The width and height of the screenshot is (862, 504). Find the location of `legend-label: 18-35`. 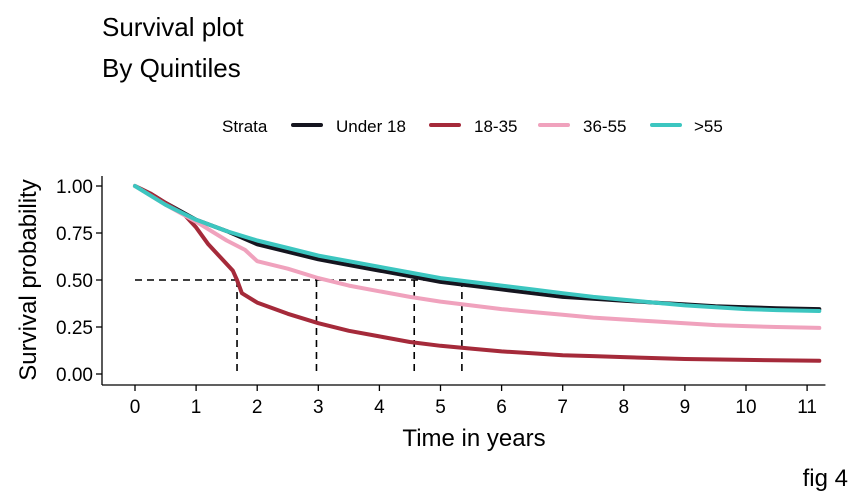

legend-label: 18-35 is located at coordinates (495, 126).